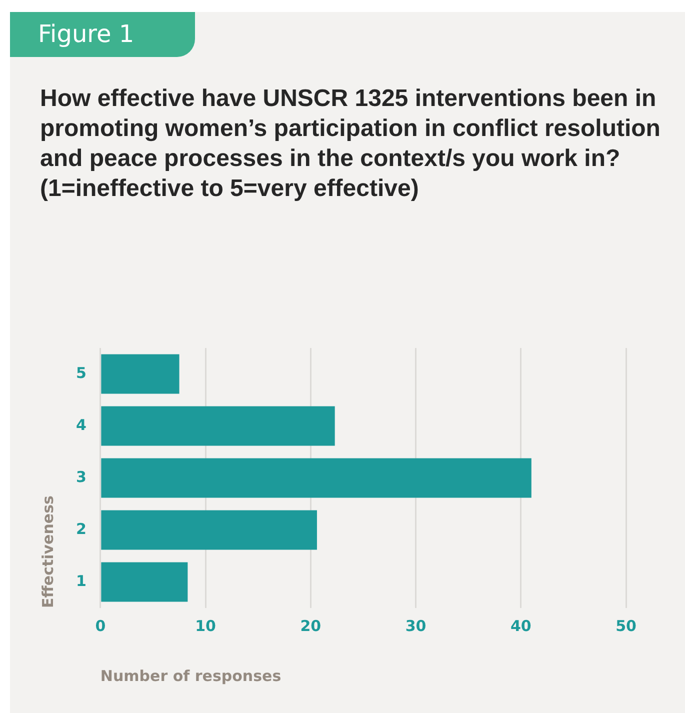  What do you see at coordinates (81, 529) in the screenshot?
I see `y-tick-label: 2` at bounding box center [81, 529].